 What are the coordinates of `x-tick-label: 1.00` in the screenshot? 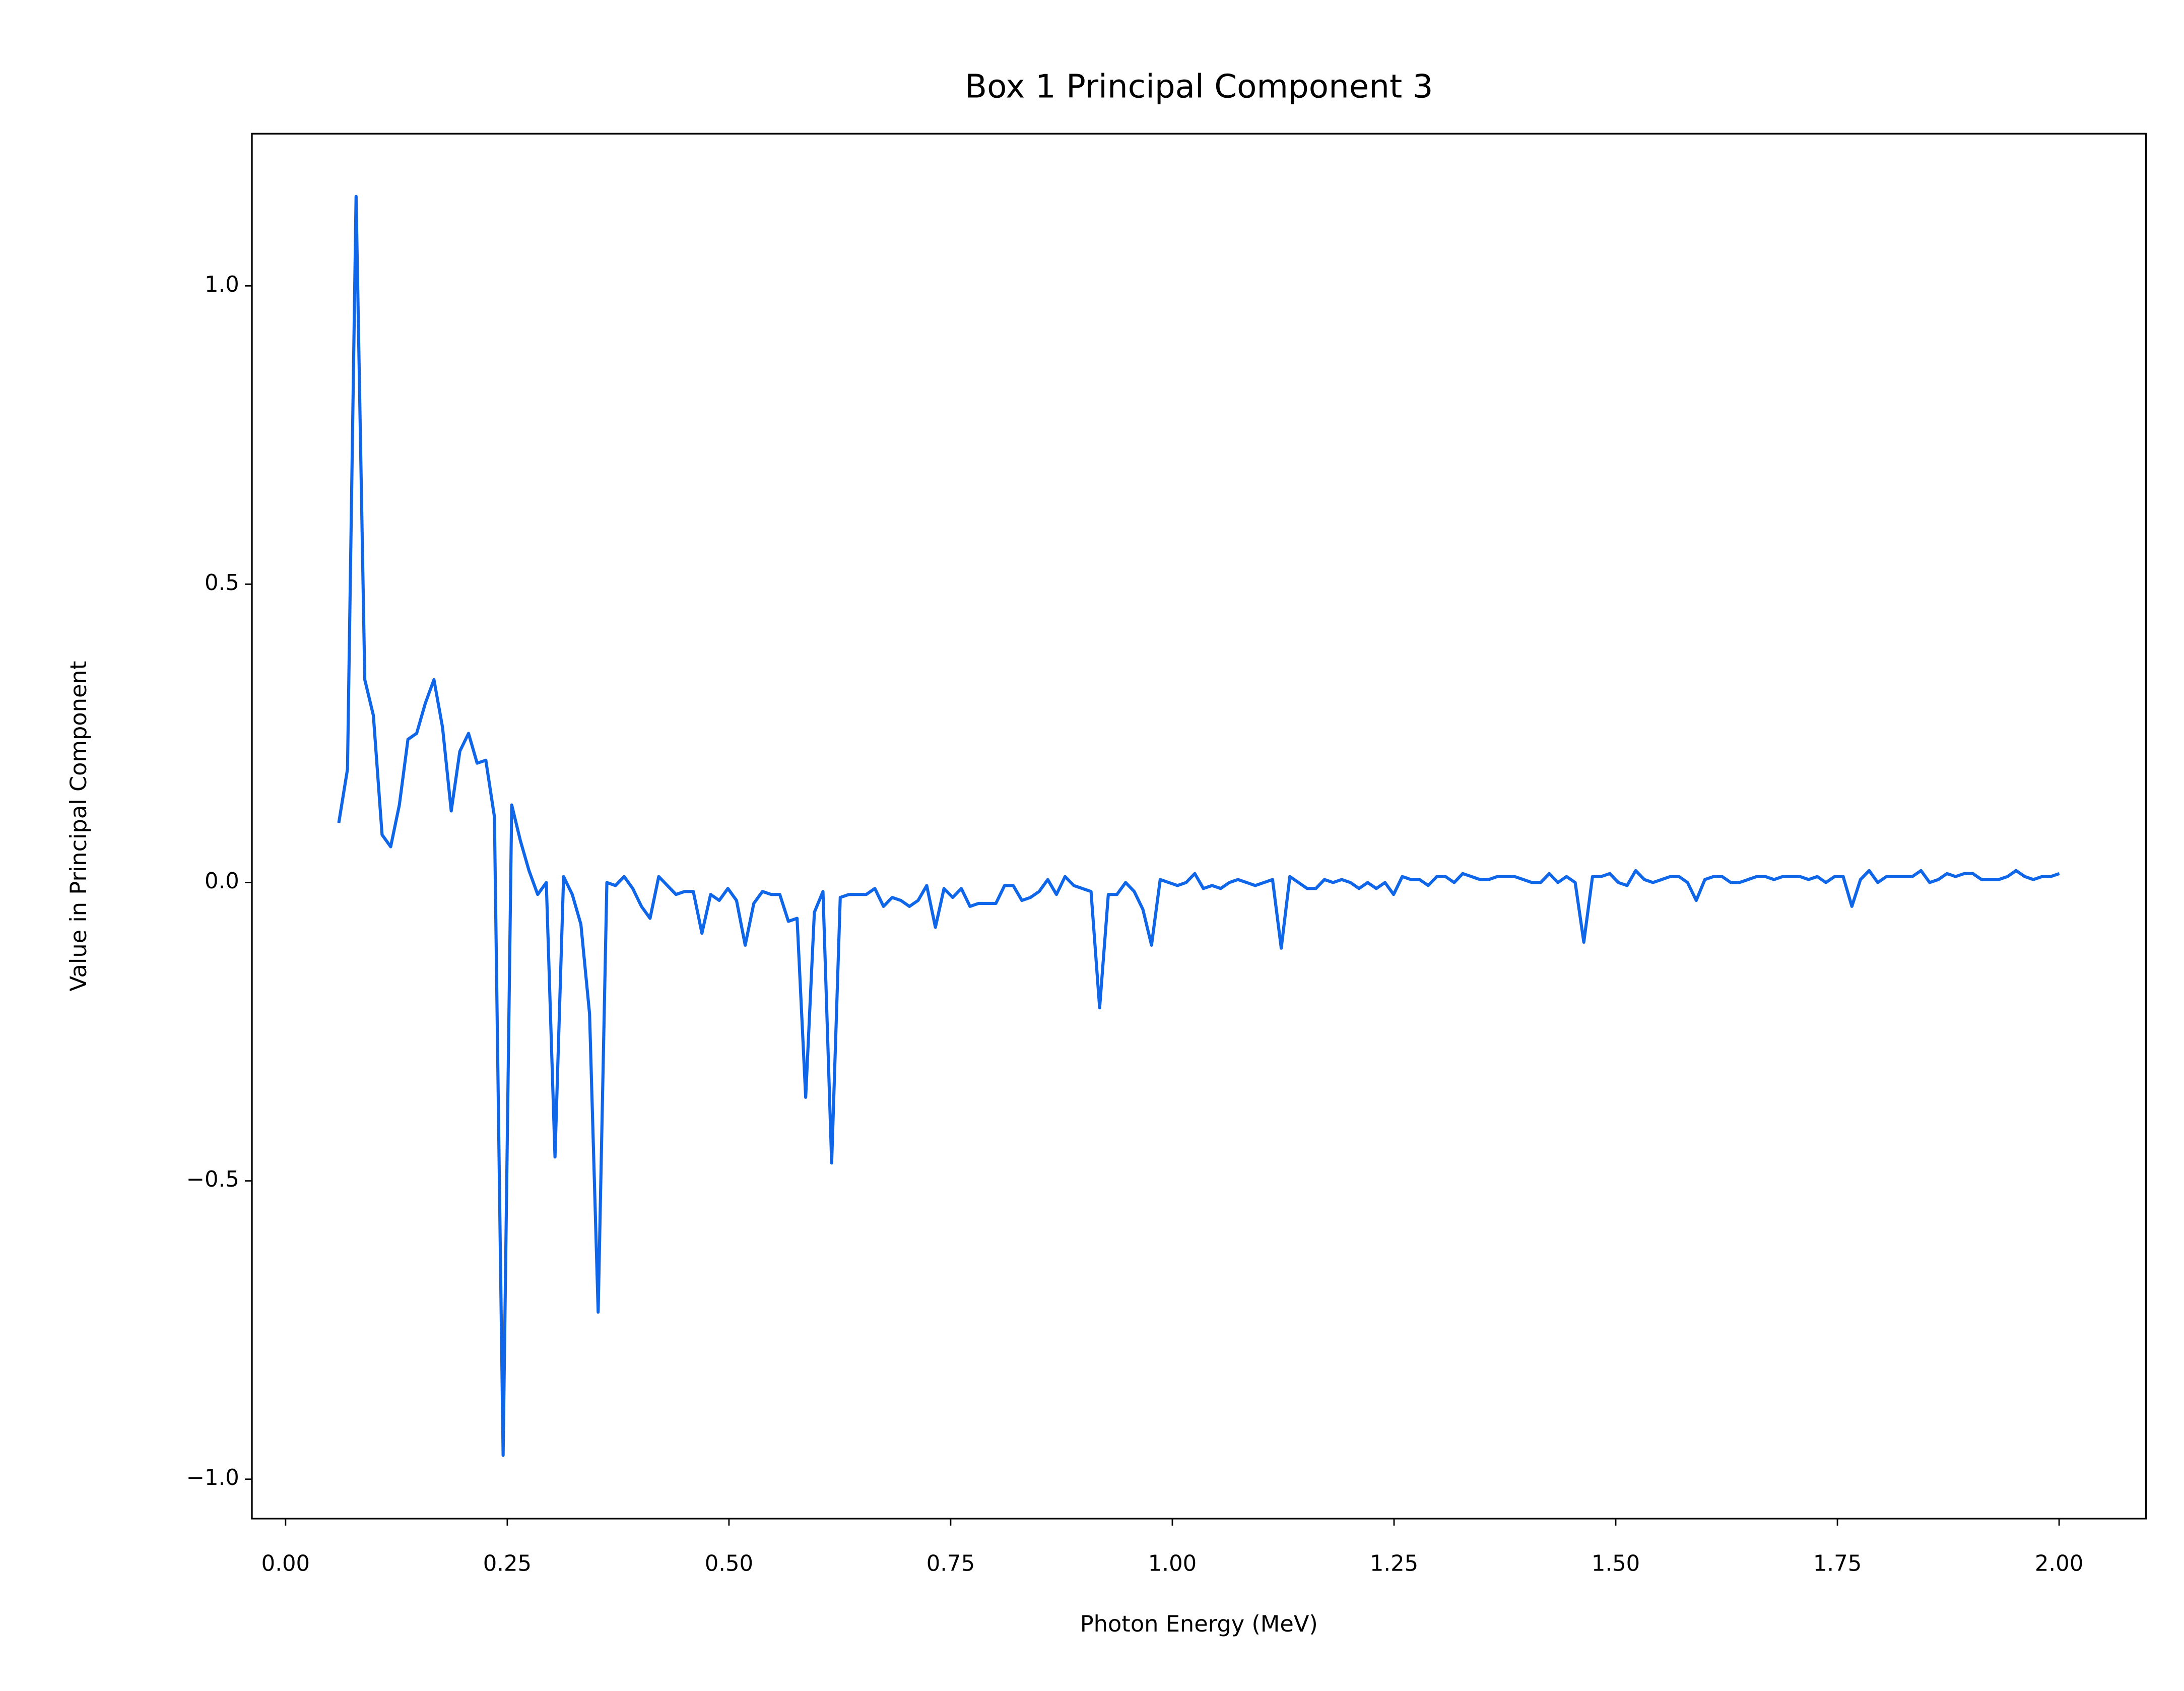 It's located at (1172, 1564).